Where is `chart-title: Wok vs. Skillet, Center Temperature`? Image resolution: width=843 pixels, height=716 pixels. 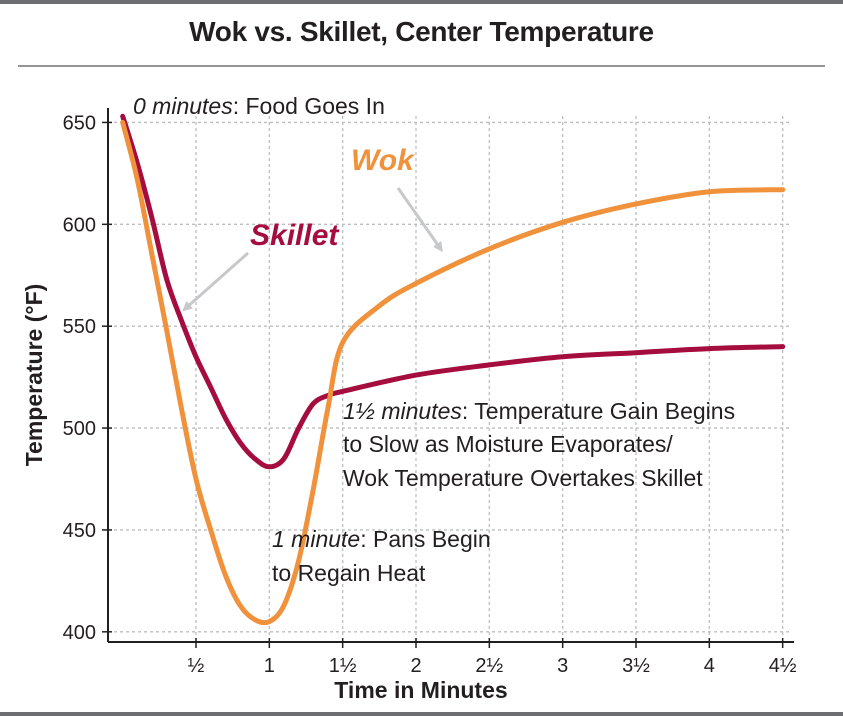 chart-title: Wok vs. Skillet, Center Temperature is located at coordinates (421, 31).